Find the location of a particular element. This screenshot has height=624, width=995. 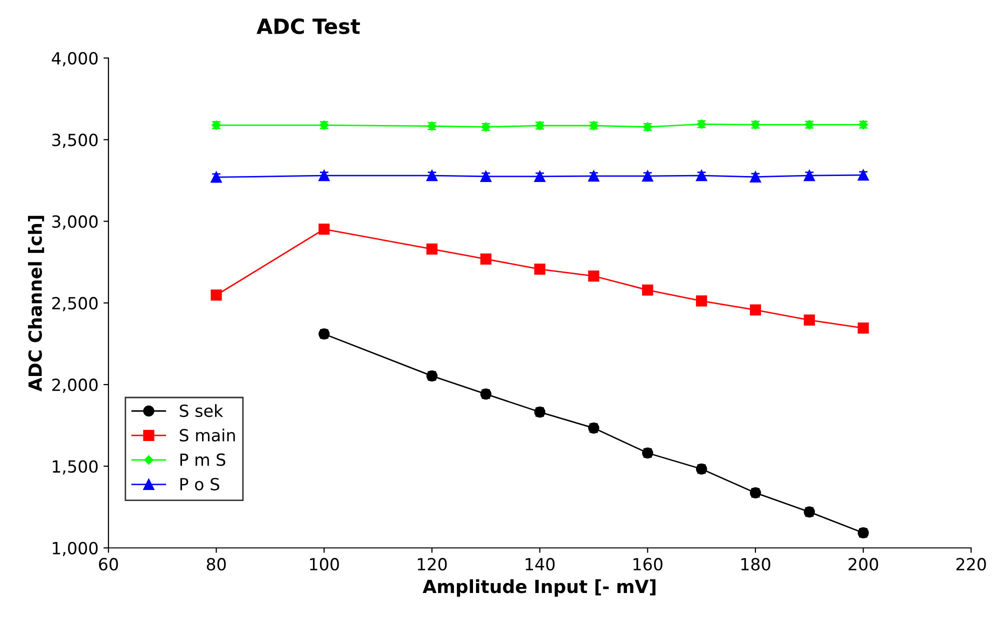

x-tick-label: 120 is located at coordinates (432, 564).